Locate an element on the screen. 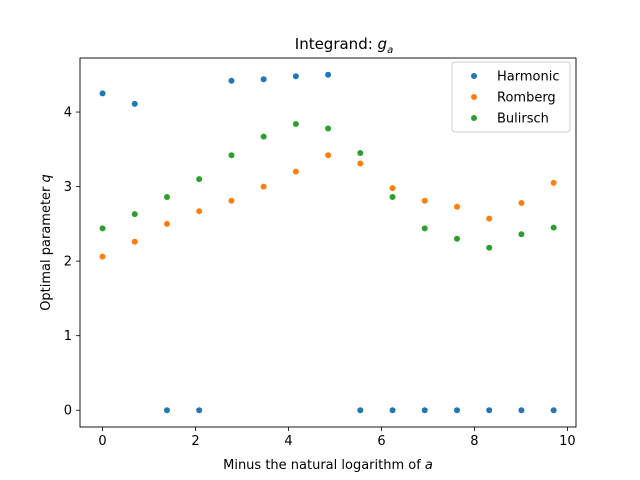 Image resolution: width=640 pixels, height=480 pixels. x-tick-label: 8 is located at coordinates (474, 441).